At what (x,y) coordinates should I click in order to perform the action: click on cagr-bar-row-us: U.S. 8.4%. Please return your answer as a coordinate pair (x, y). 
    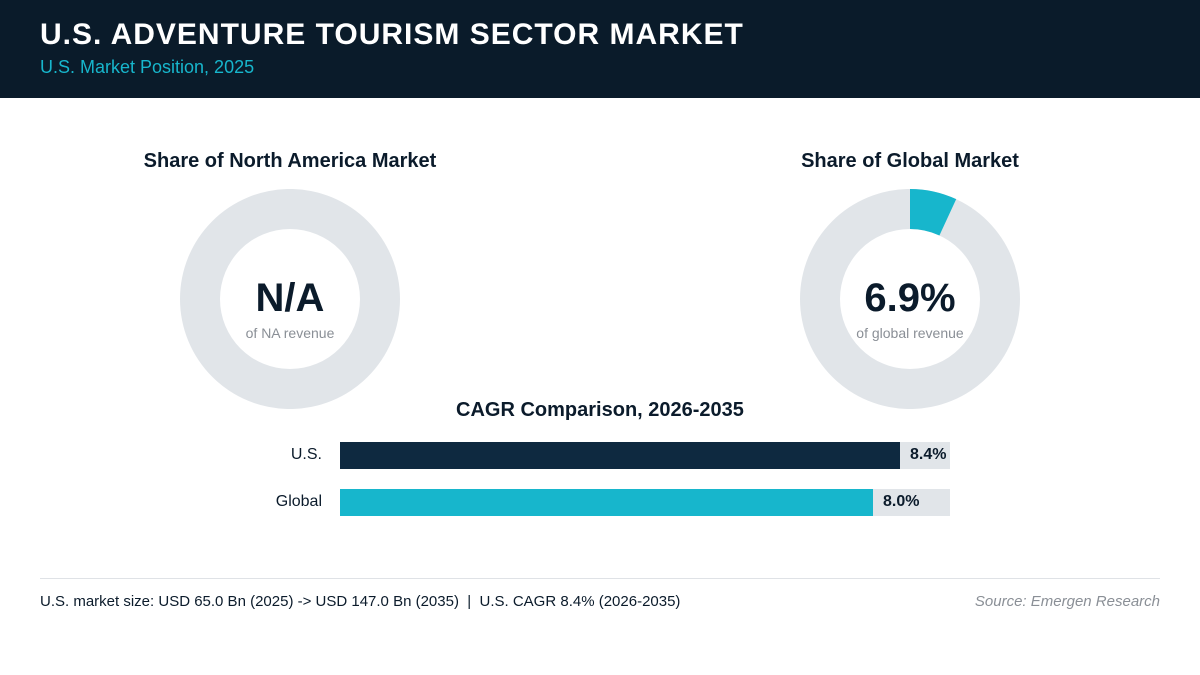
    Looking at the image, I should click on (600, 455).